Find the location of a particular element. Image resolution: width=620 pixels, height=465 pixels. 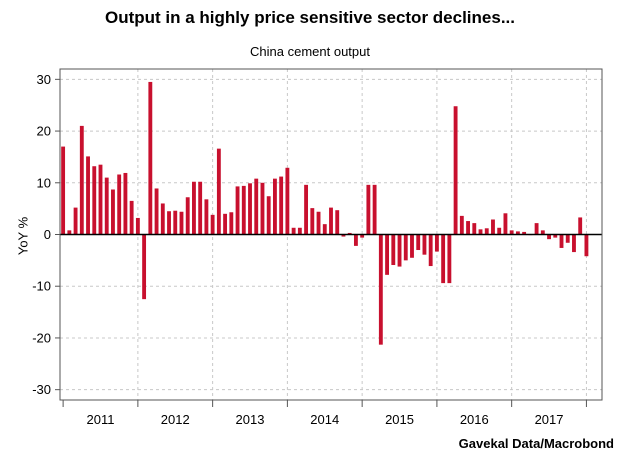

y-tick-label: 20 is located at coordinates (44, 131).